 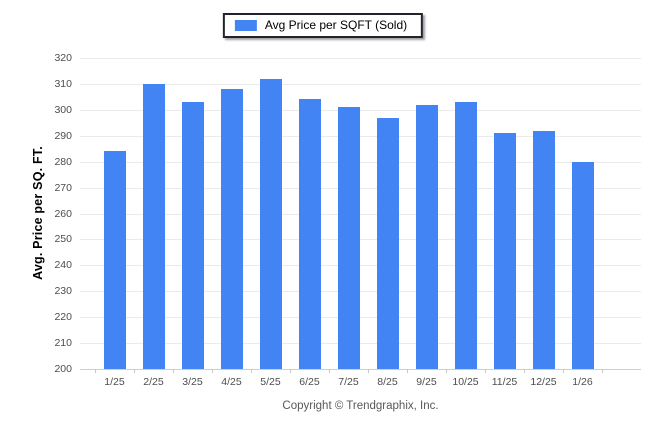 What do you see at coordinates (63, 109) in the screenshot?
I see `y-axis-tick-label: 300` at bounding box center [63, 109].